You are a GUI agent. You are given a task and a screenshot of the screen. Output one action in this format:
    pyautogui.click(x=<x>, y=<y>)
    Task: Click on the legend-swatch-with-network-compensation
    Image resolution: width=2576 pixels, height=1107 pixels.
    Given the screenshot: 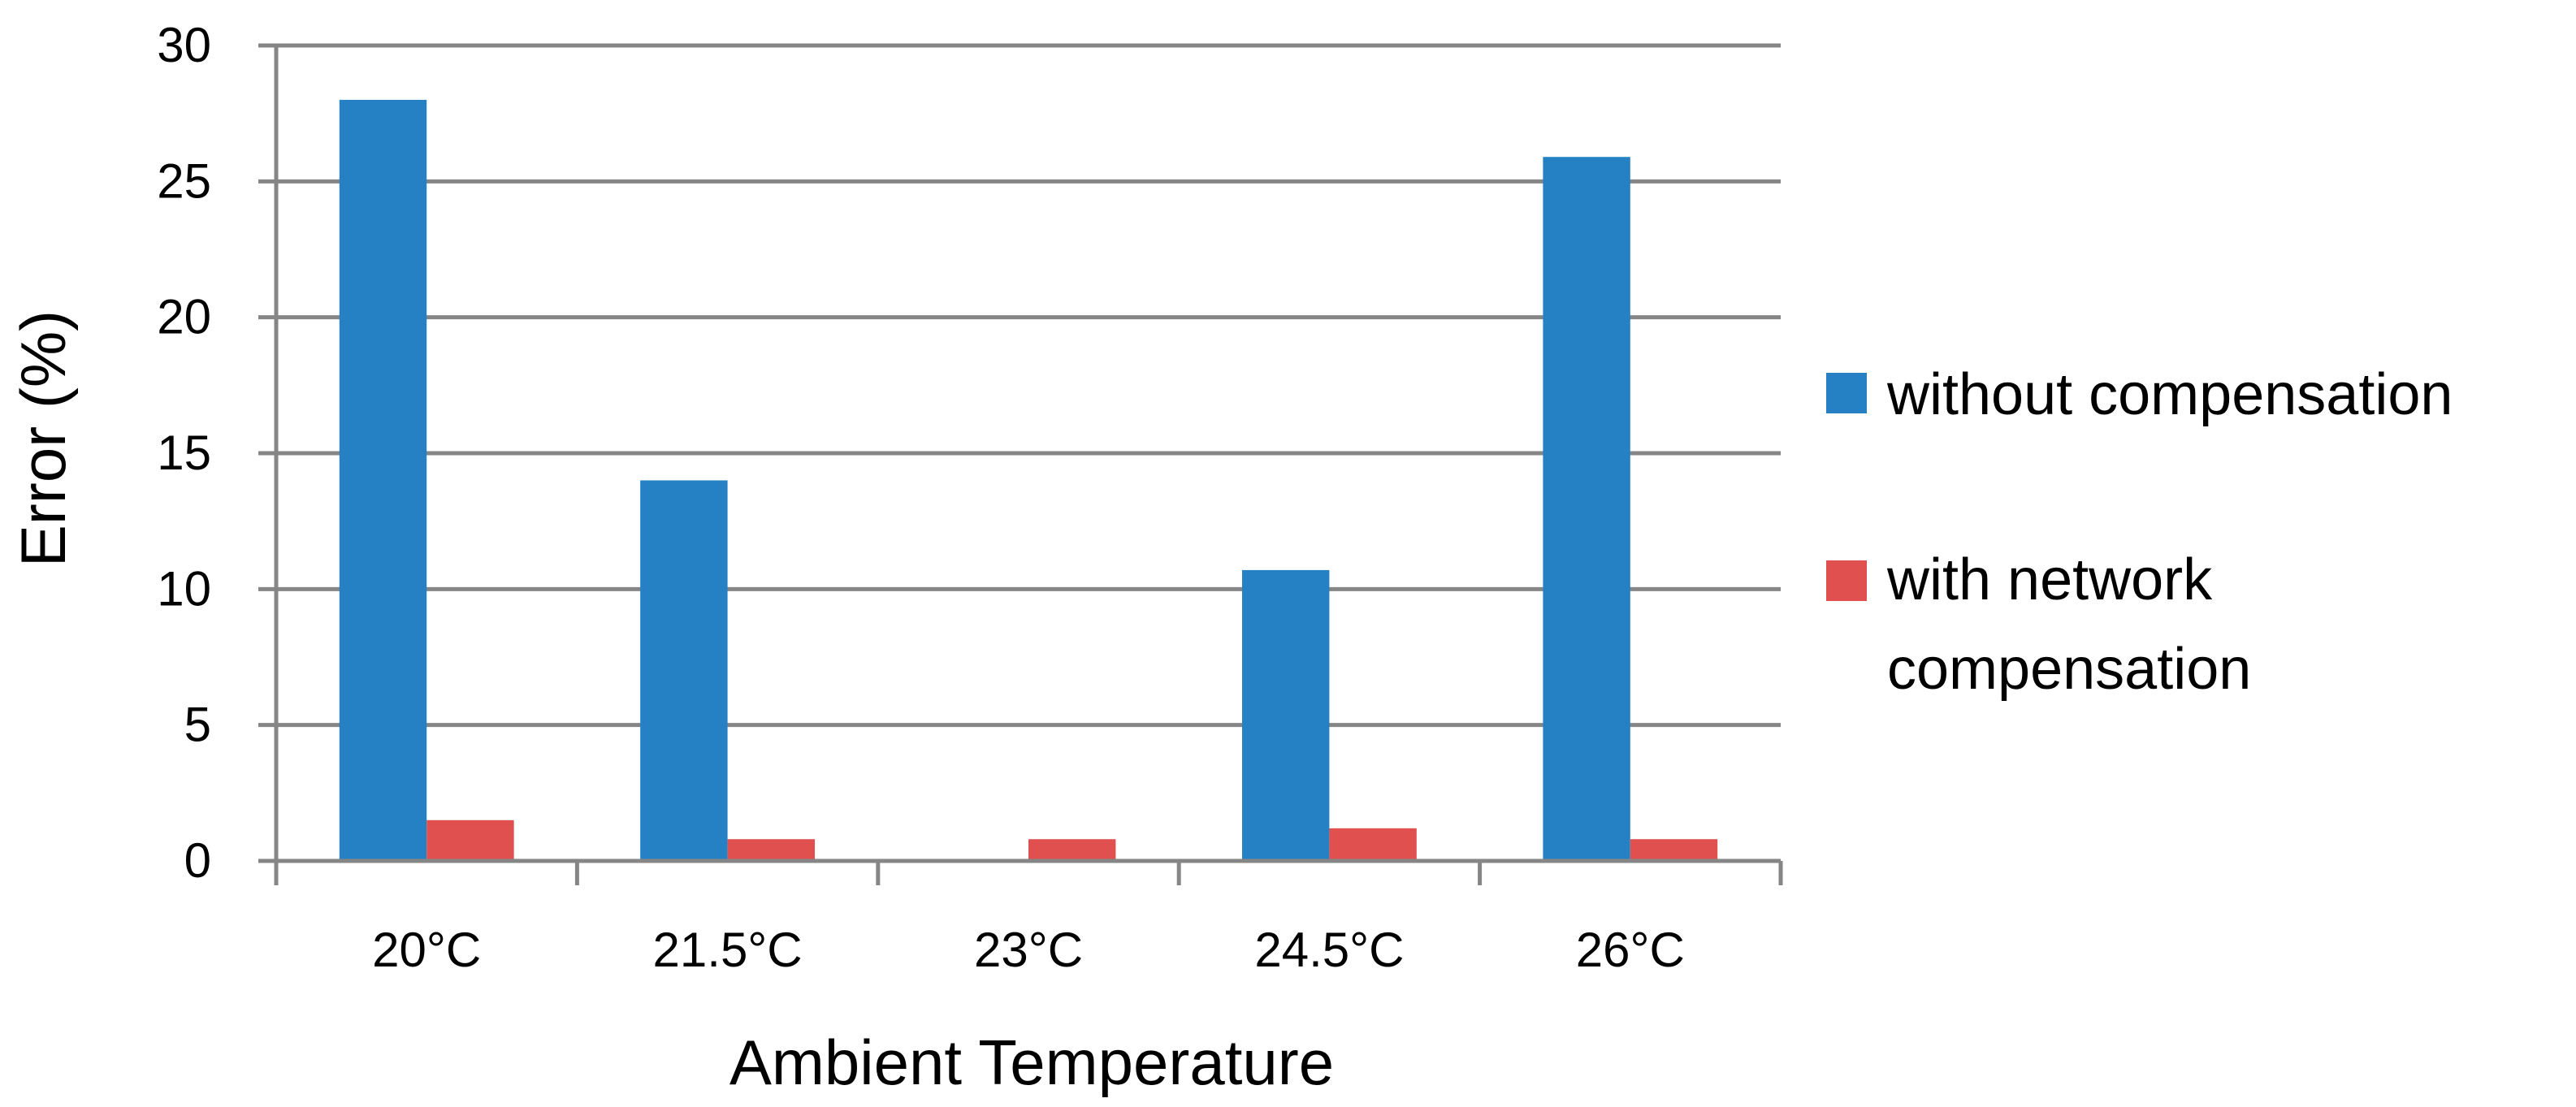 What is the action you would take?
    pyautogui.click(x=1846, y=580)
    